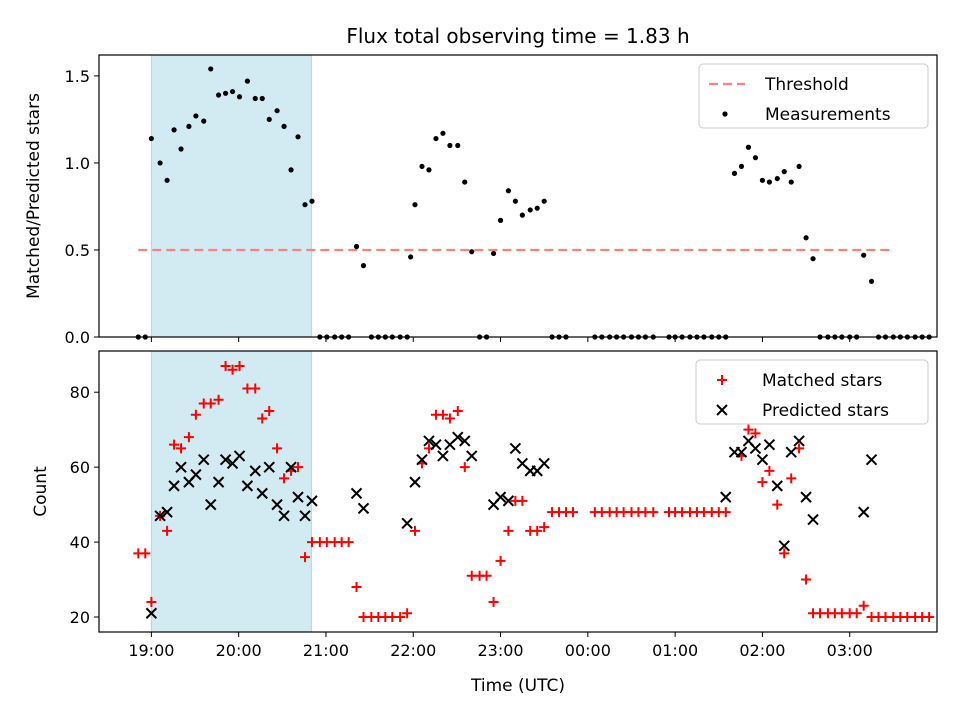 The height and width of the screenshot is (720, 960). I want to click on x-tick-label: 21:00, so click(326, 650).